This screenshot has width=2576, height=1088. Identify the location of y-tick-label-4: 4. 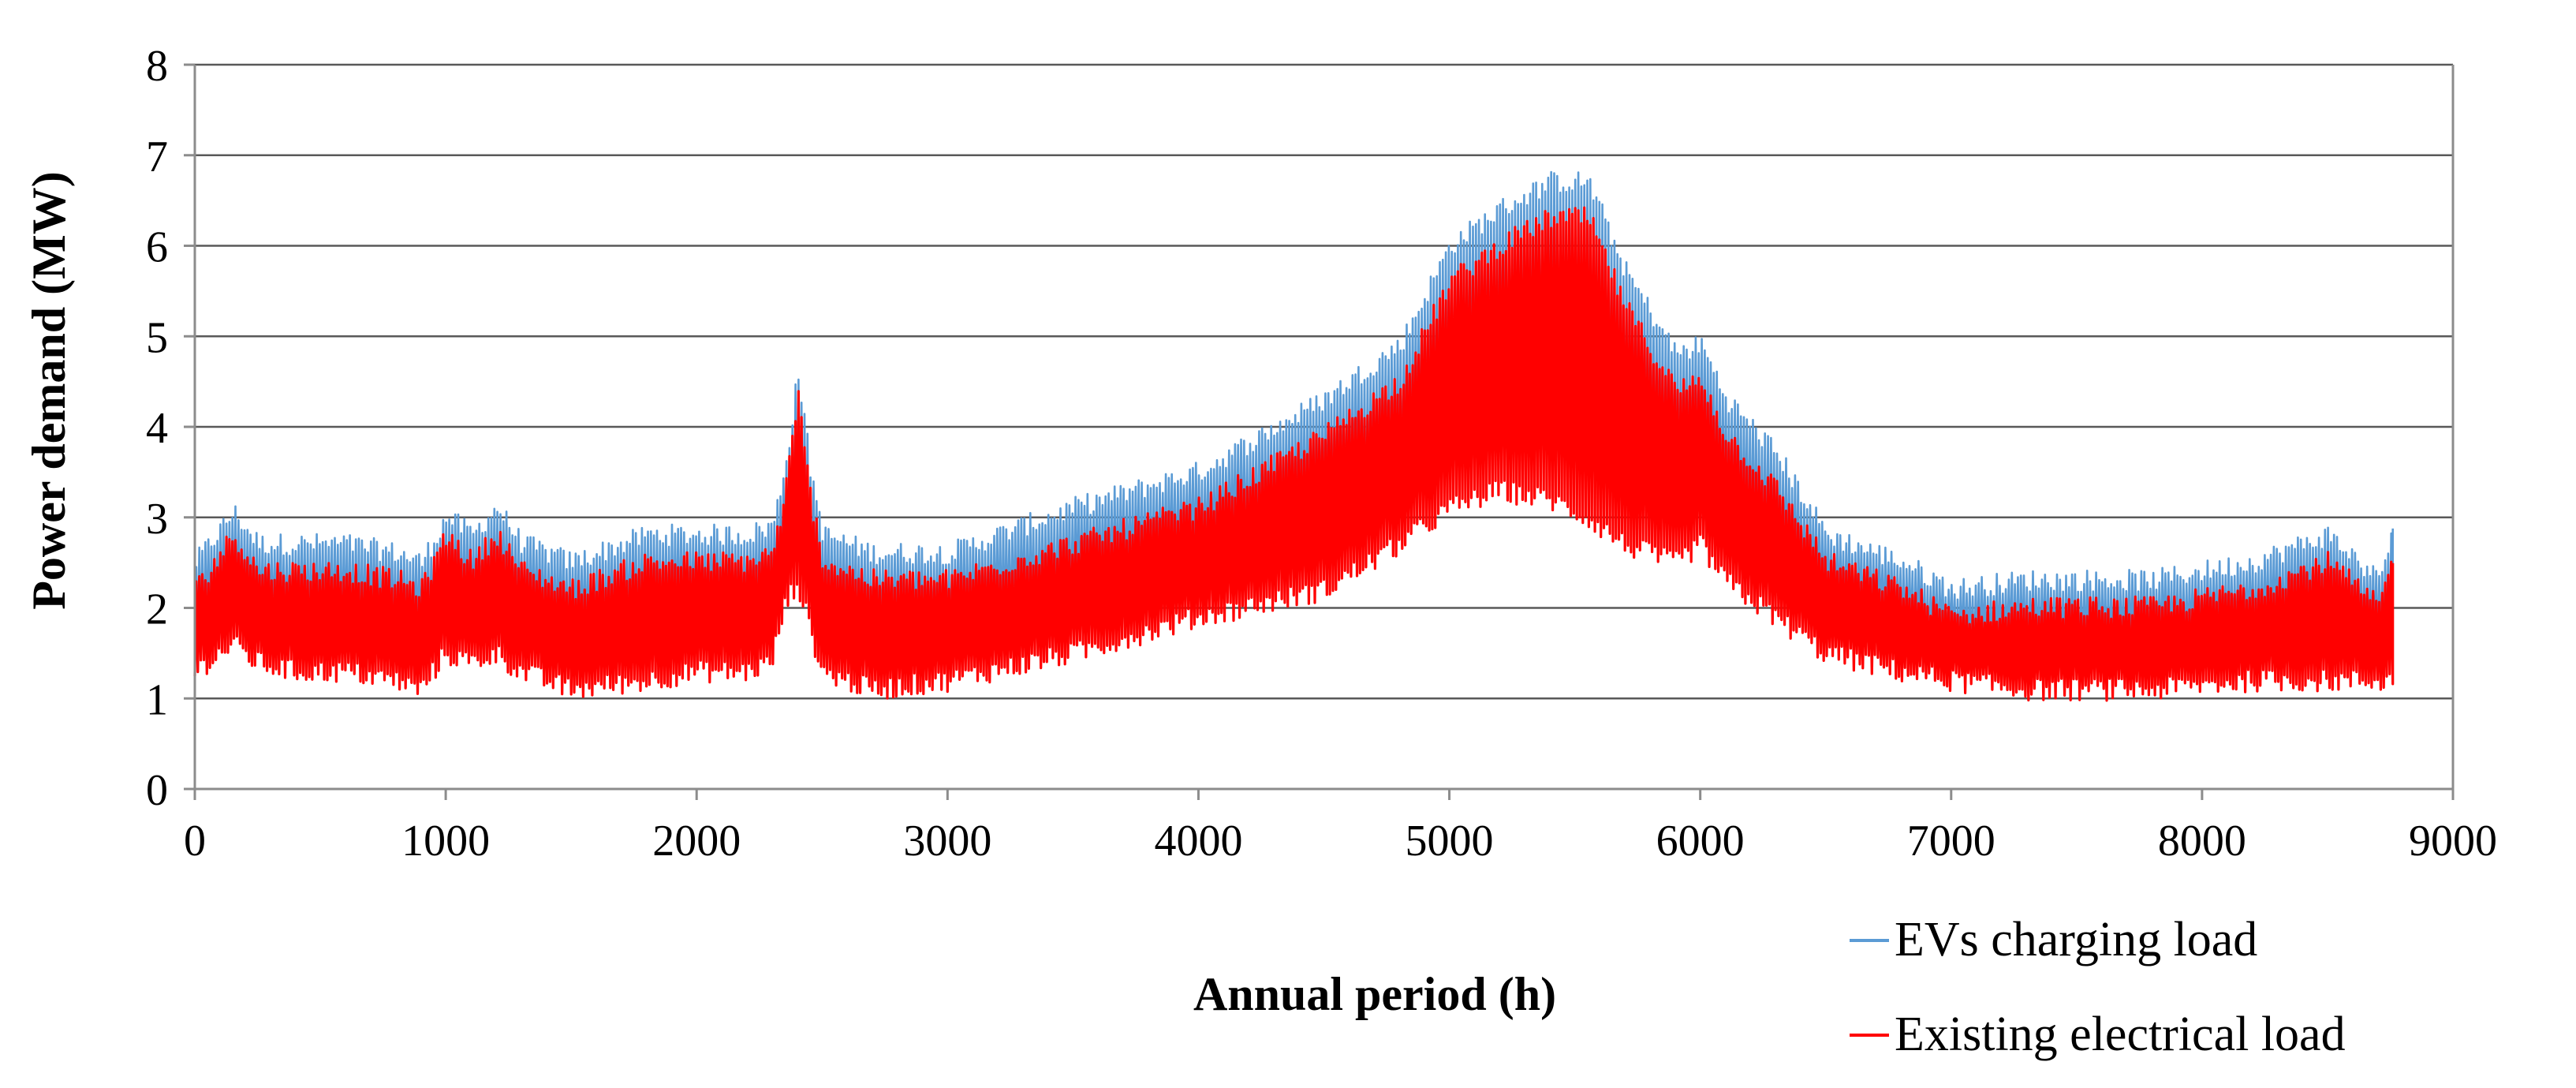
(157, 429).